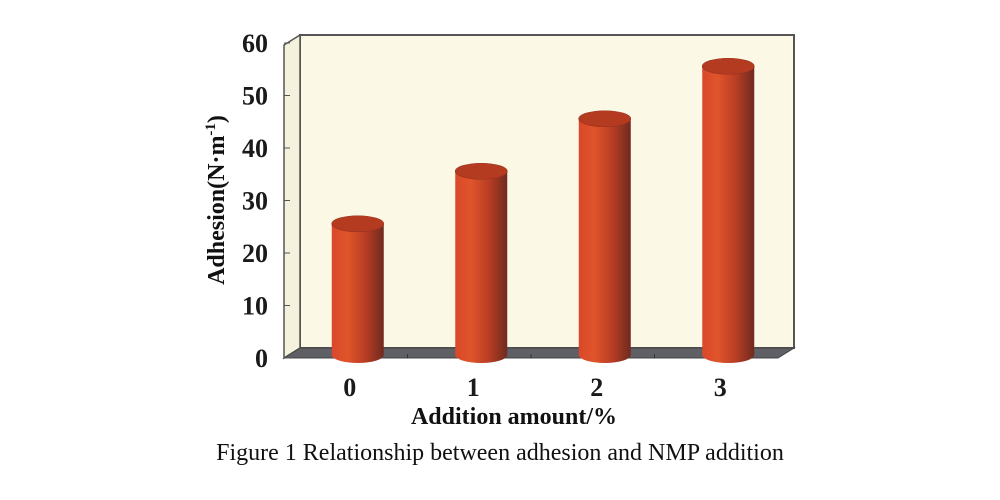 The image size is (1000, 500). What do you see at coordinates (535, 378) in the screenshot?
I see `x-axis-ticks: 0 1 2 3` at bounding box center [535, 378].